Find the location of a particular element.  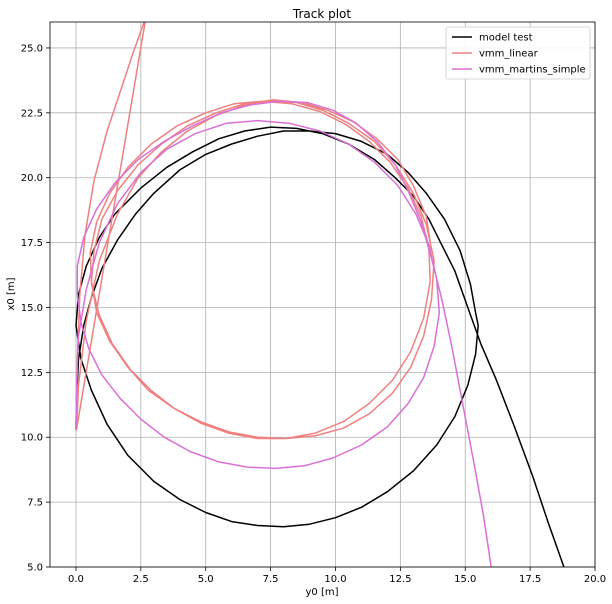

y-tick-label: 25.0 is located at coordinates (32, 48).